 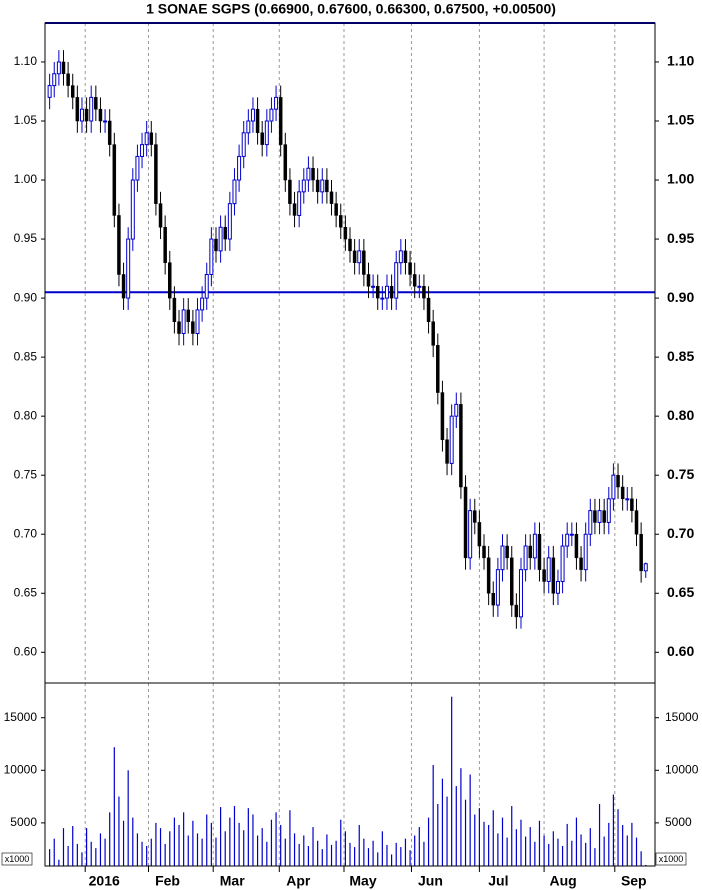 What do you see at coordinates (680, 238) in the screenshot?
I see `y-tick-label-right: 0.95` at bounding box center [680, 238].